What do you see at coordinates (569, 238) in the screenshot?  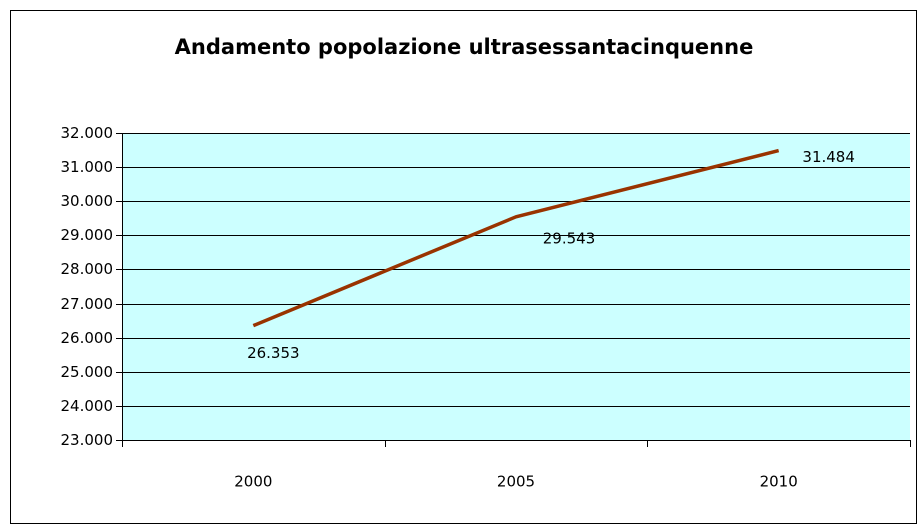 I see `data-label: 29.543` at bounding box center [569, 238].